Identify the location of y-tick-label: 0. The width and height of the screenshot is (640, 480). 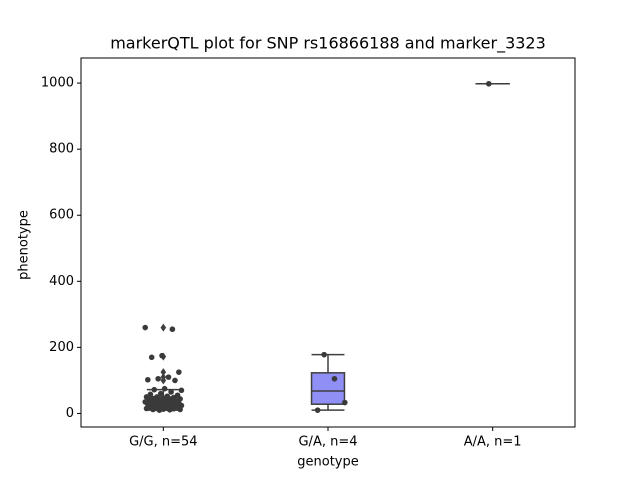
(70, 413).